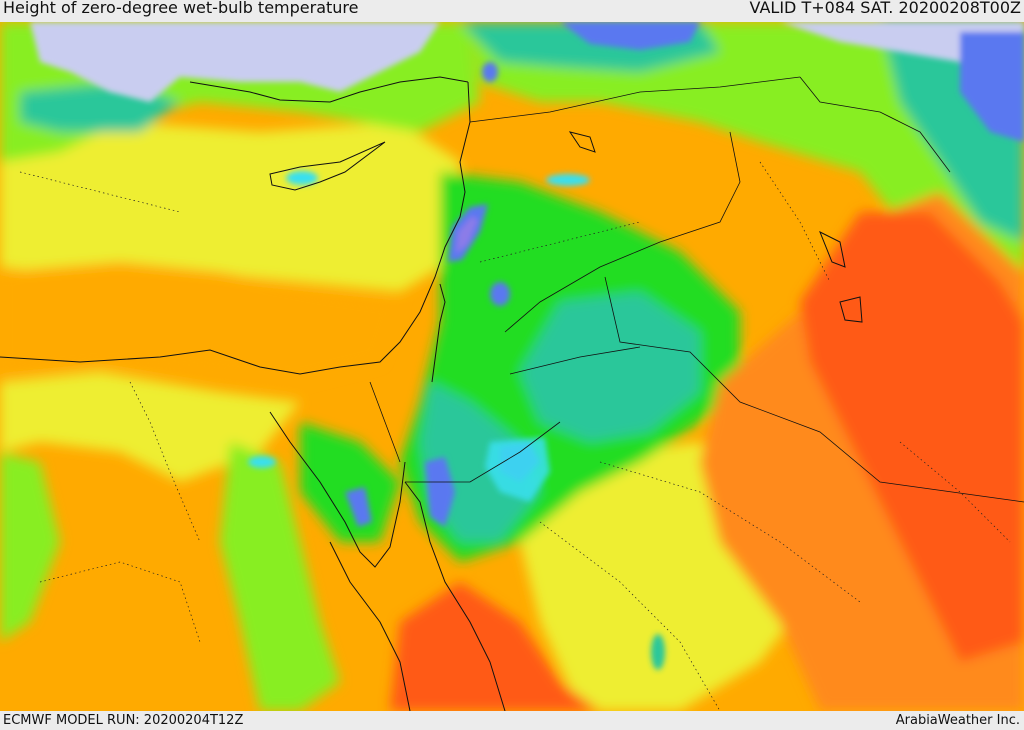 Image resolution: width=1024 pixels, height=730 pixels. Describe the element at coordinates (517, 469) in the screenshot. I see `cyan-zone-jordan` at that location.